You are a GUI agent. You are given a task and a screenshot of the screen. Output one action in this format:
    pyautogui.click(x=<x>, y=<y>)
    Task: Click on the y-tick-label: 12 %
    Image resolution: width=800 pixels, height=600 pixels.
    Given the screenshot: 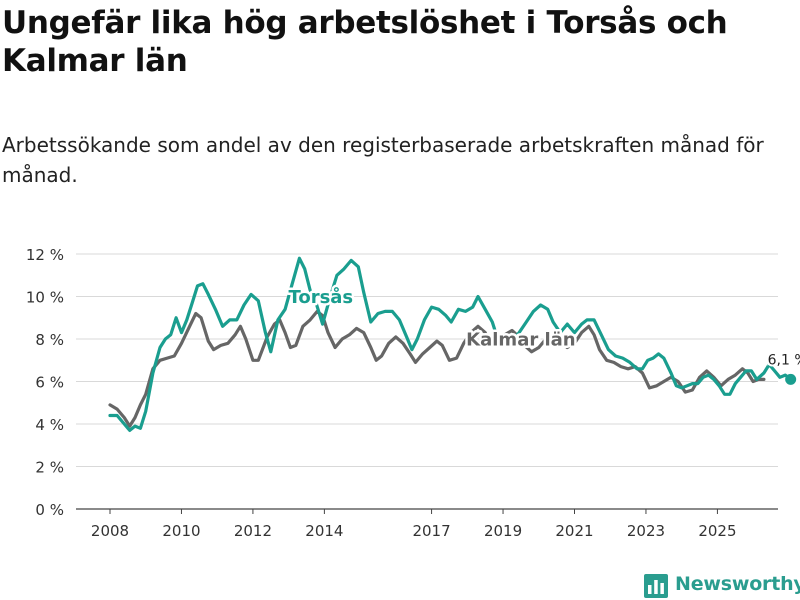 What is the action you would take?
    pyautogui.click(x=45, y=255)
    